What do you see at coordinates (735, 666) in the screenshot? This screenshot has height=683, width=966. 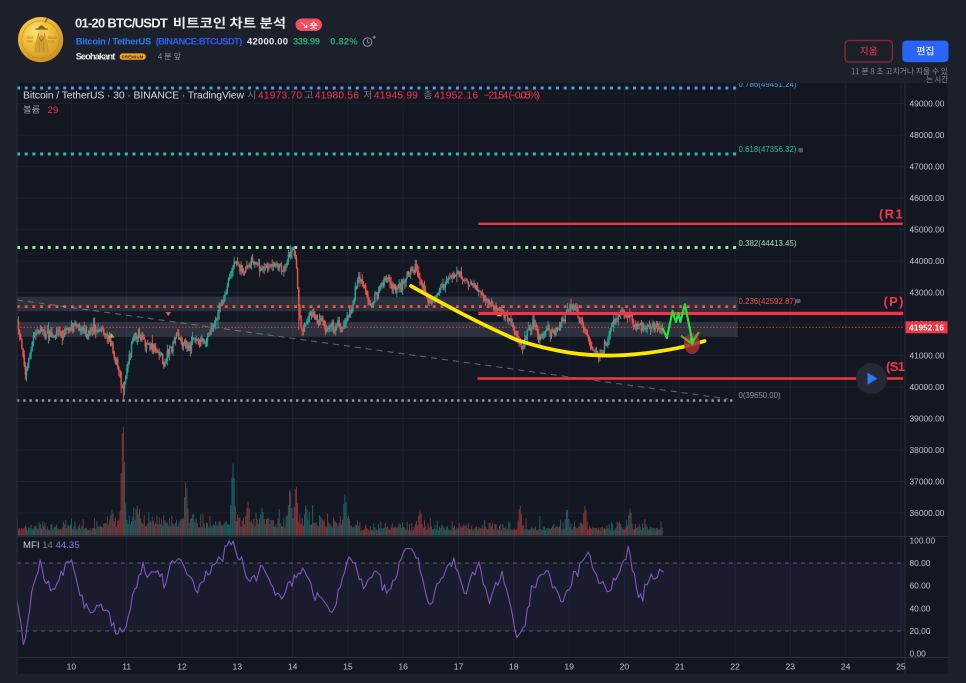 I see `svg-text: 22` at bounding box center [735, 666].